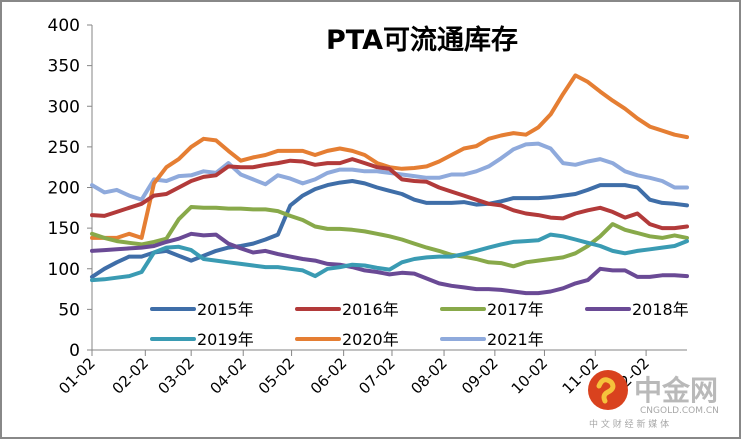  What do you see at coordinates (660, 309) in the screenshot?
I see `legend-label: 2018年` at bounding box center [660, 309].